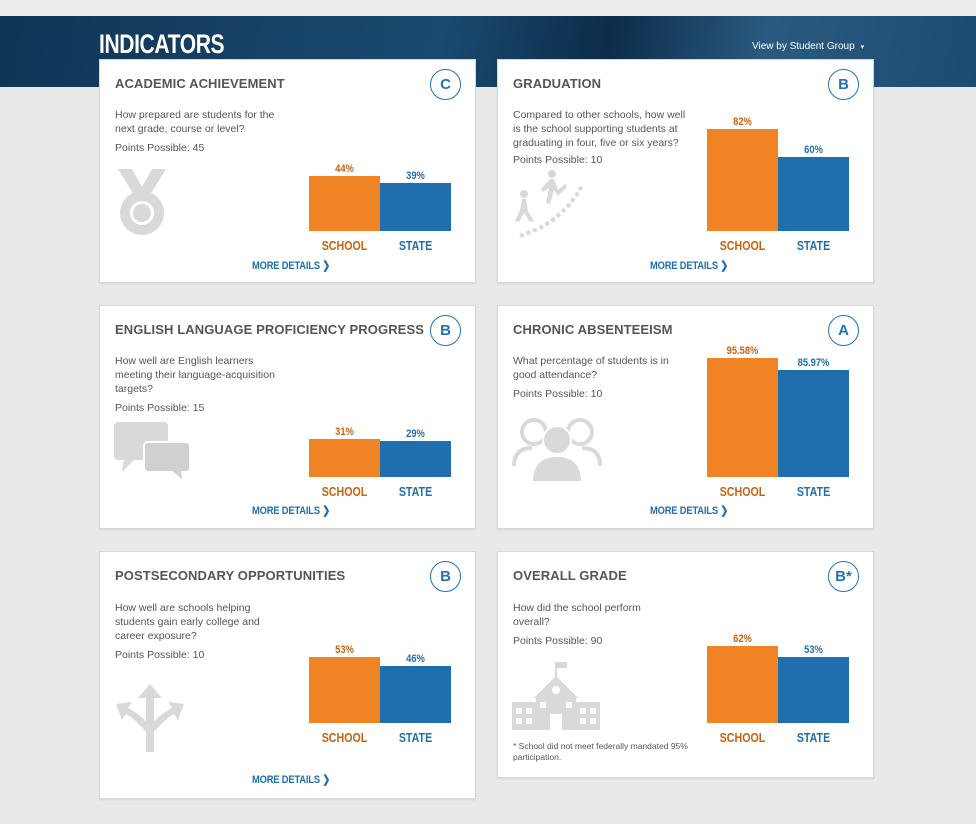 The width and height of the screenshot is (976, 824). What do you see at coordinates (862, 47) in the screenshot?
I see `chevron-down-icon: ▾` at bounding box center [862, 47].